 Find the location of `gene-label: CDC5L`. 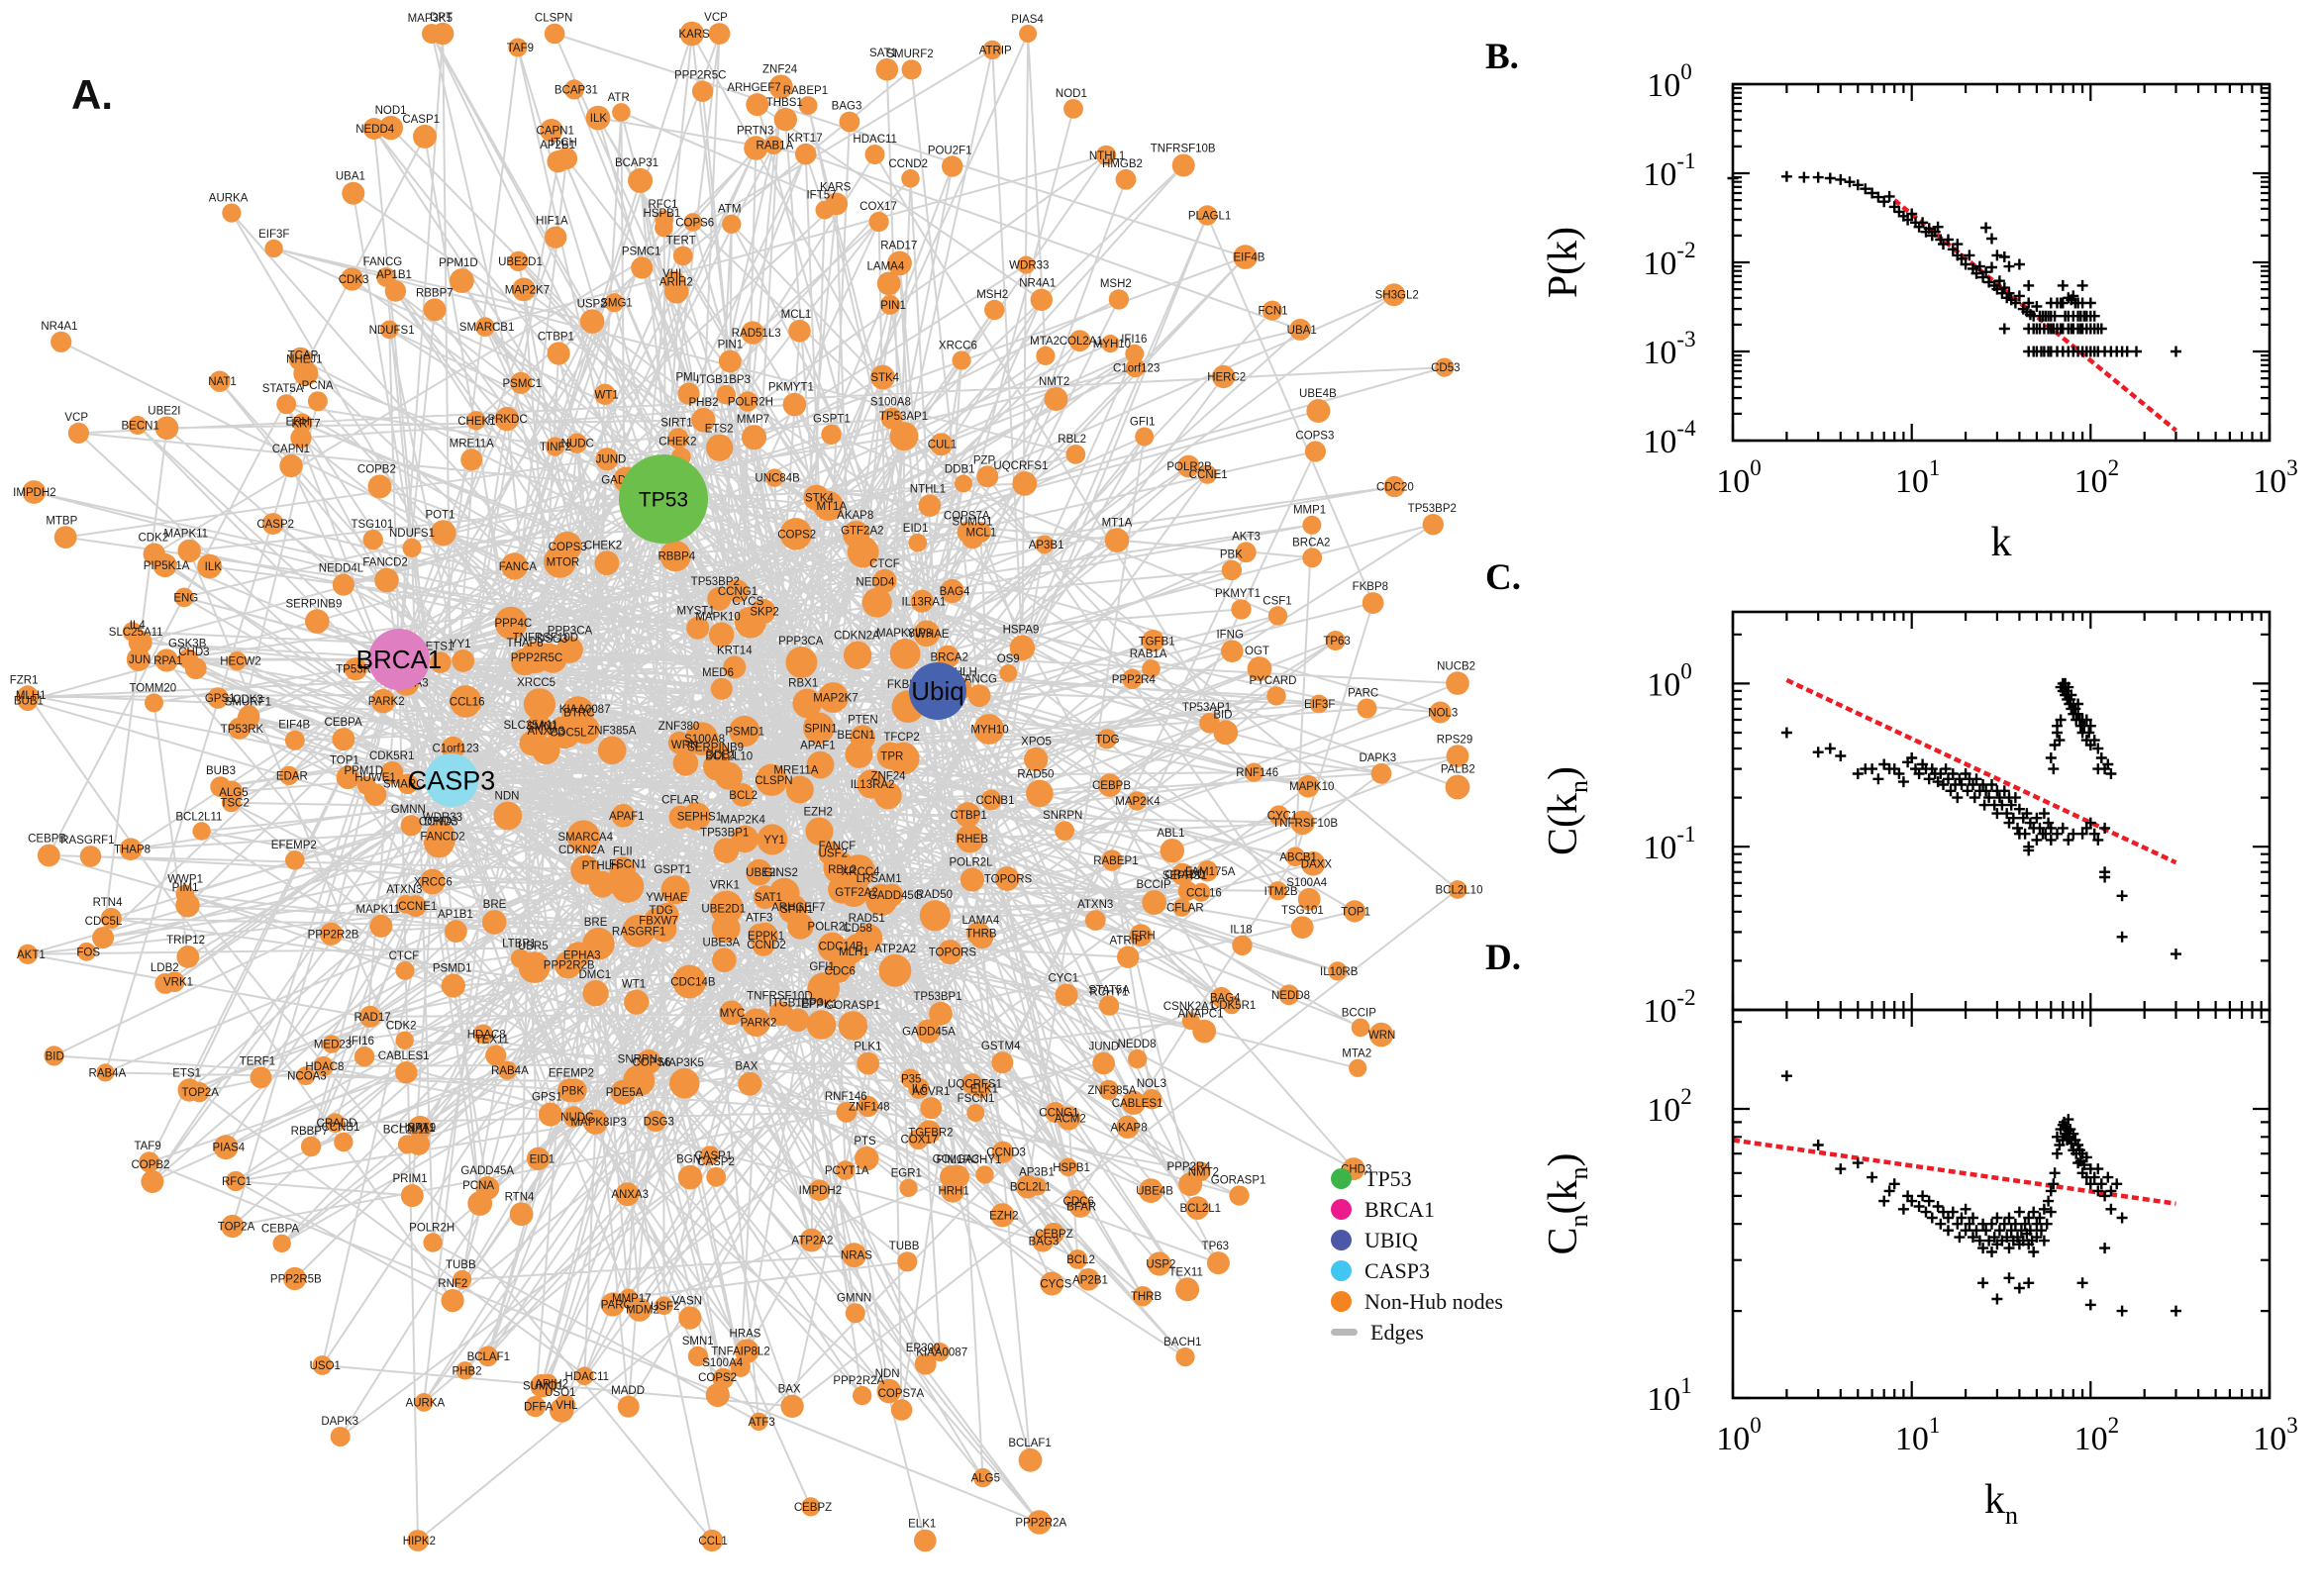

gene-label: CDC5L is located at coordinates (104, 922).